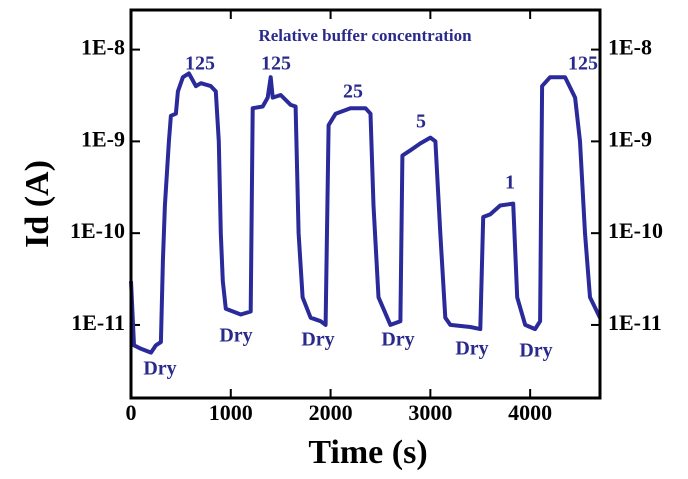  What do you see at coordinates (430, 412) in the screenshot?
I see `x-tick-label: 3000` at bounding box center [430, 412].